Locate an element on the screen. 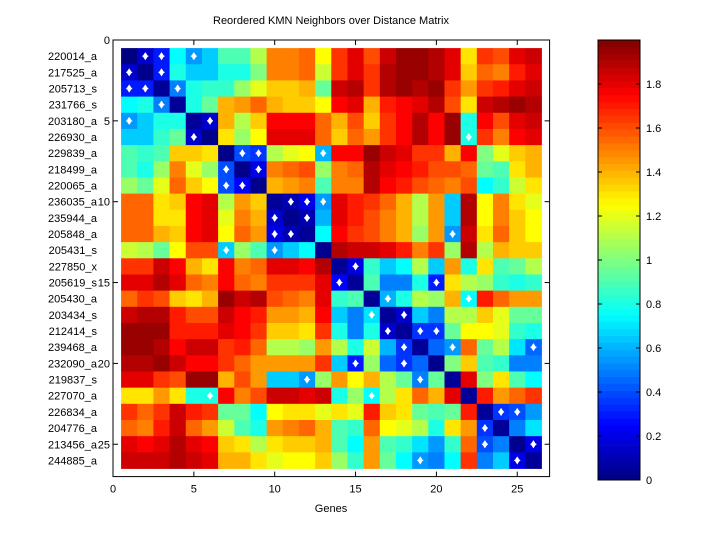 The image size is (720, 545). row-label: 231766_s is located at coordinates (73, 106).